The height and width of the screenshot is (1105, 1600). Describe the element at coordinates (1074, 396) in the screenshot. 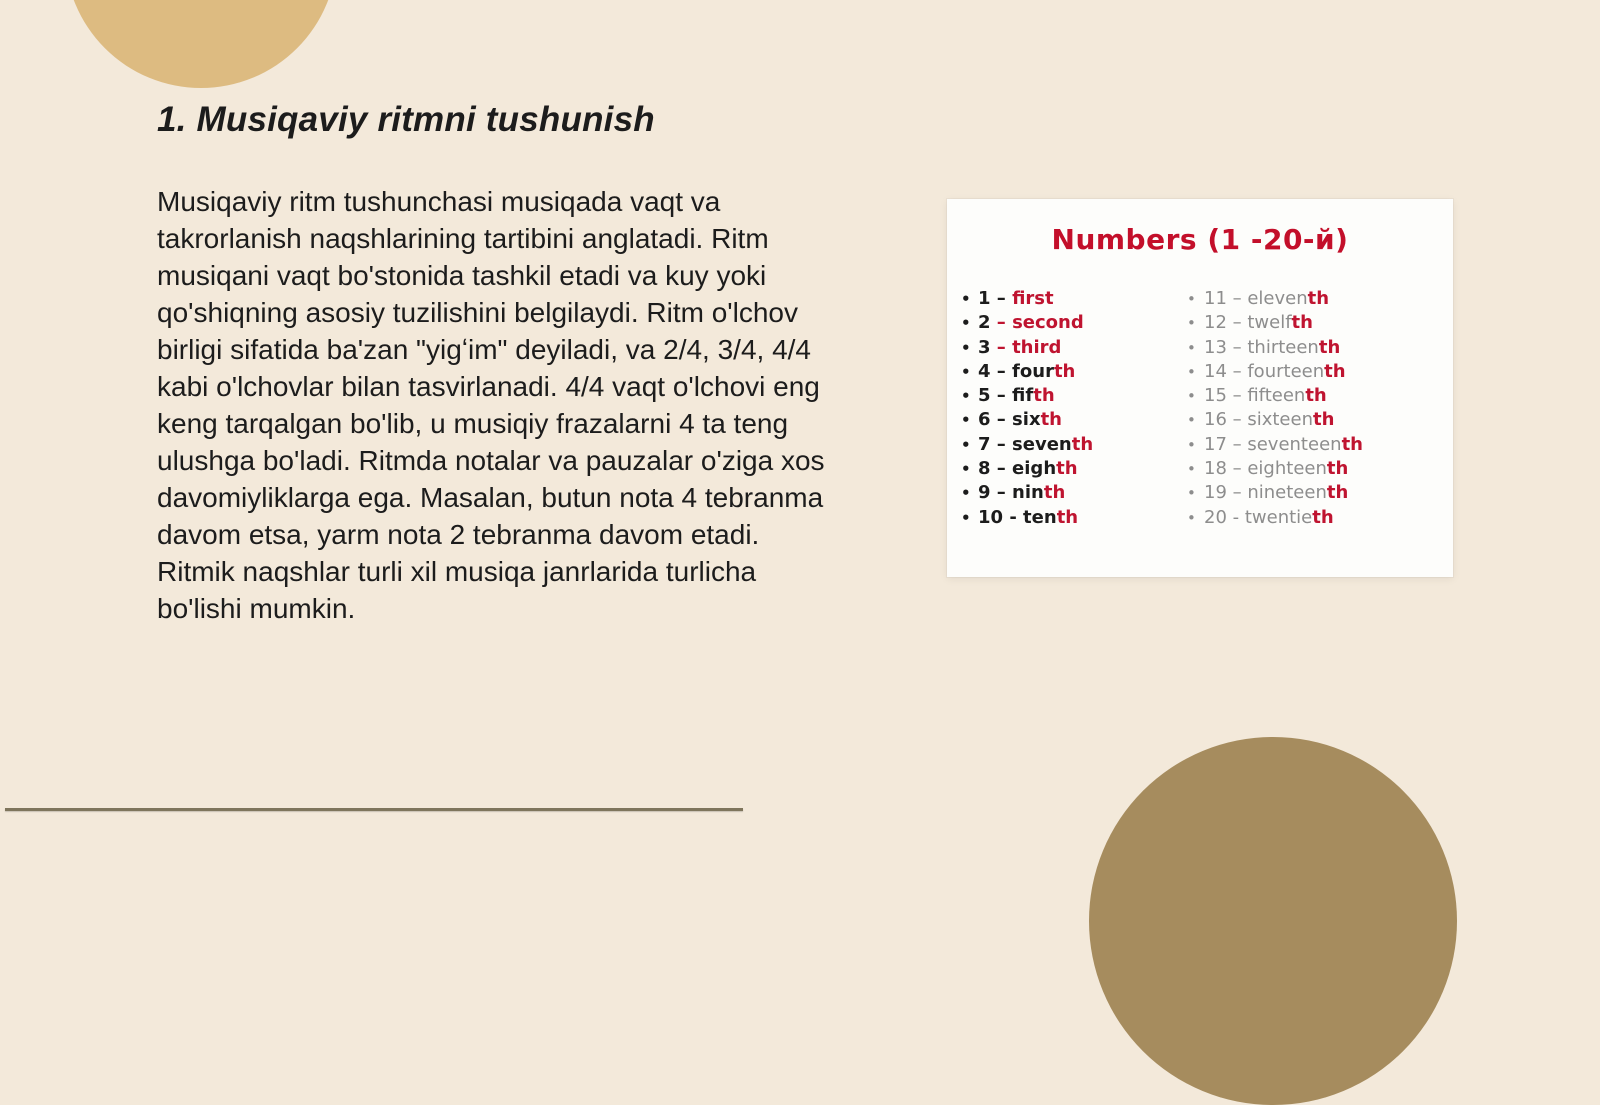

I see `list-item: • 5 – fifth` at that location.